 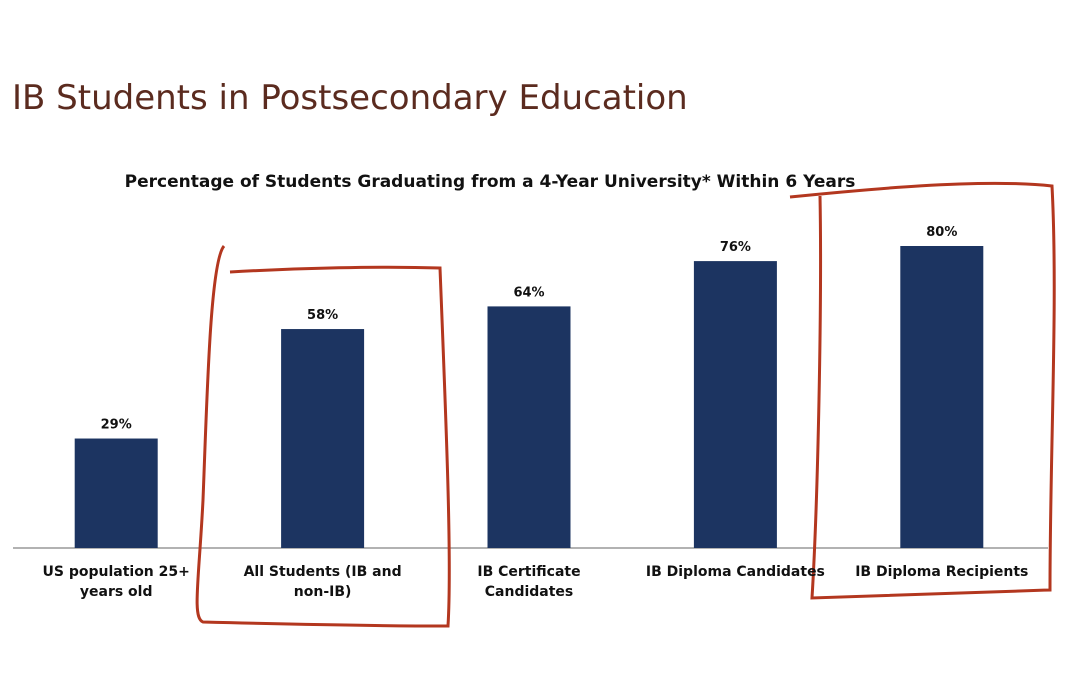 What do you see at coordinates (528, 292) in the screenshot?
I see `value-label: 64%` at bounding box center [528, 292].